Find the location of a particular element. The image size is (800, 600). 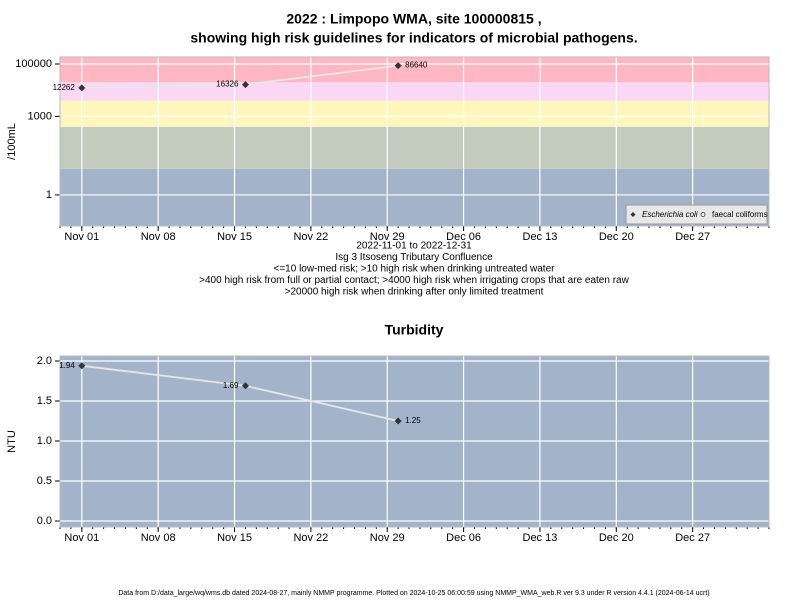

y-tick-label: 1.5 is located at coordinates (44, 401).